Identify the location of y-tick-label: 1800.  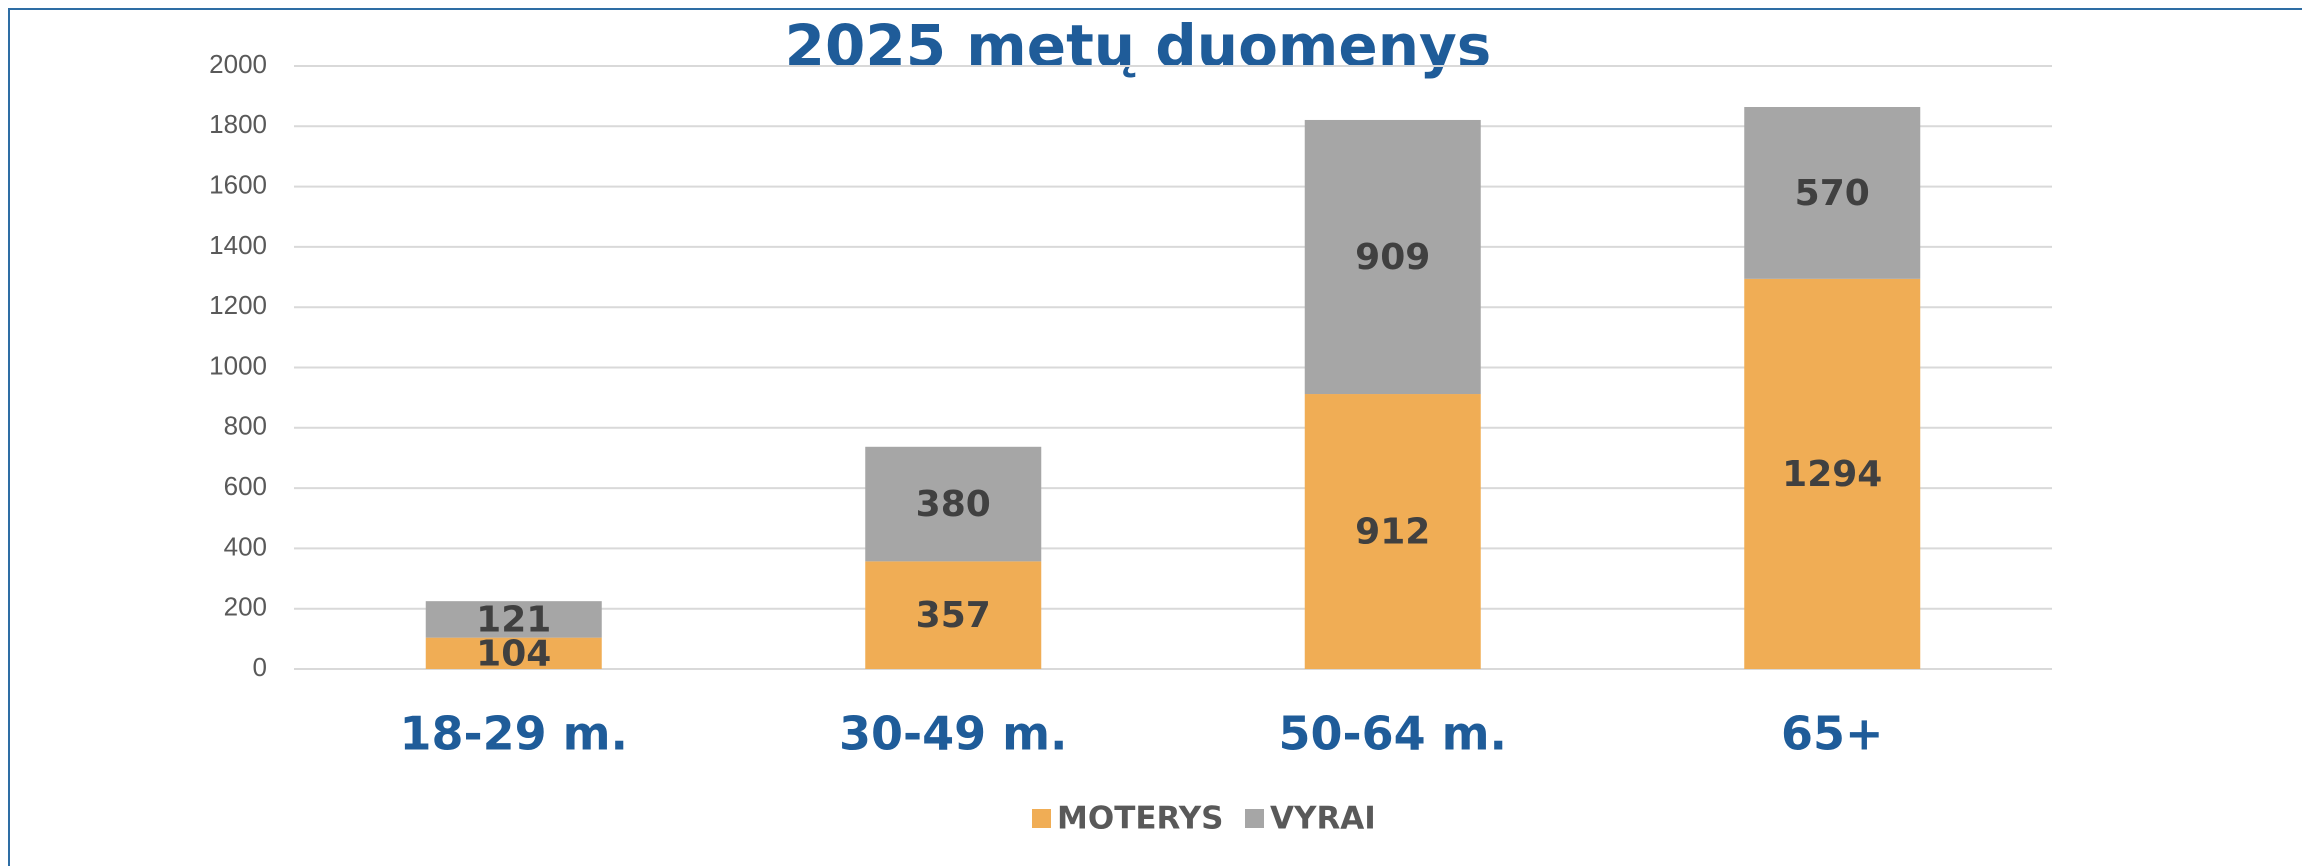
(238, 124).